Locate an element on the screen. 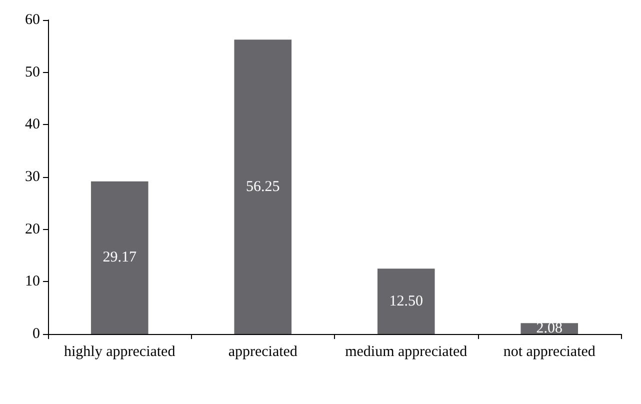 Image resolution: width=641 pixels, height=404 pixels. y-tick-label: 20 is located at coordinates (32, 229).